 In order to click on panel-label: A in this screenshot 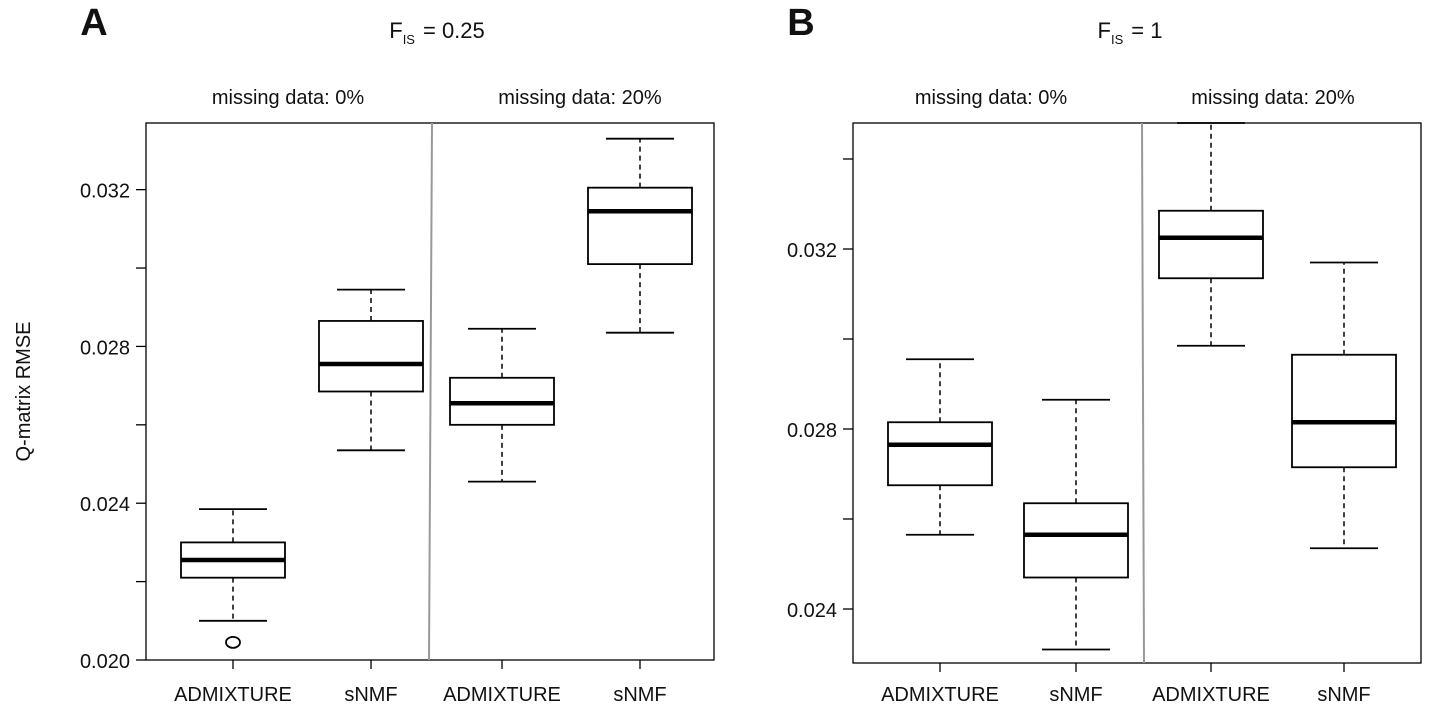, I will do `click(93, 23)`.